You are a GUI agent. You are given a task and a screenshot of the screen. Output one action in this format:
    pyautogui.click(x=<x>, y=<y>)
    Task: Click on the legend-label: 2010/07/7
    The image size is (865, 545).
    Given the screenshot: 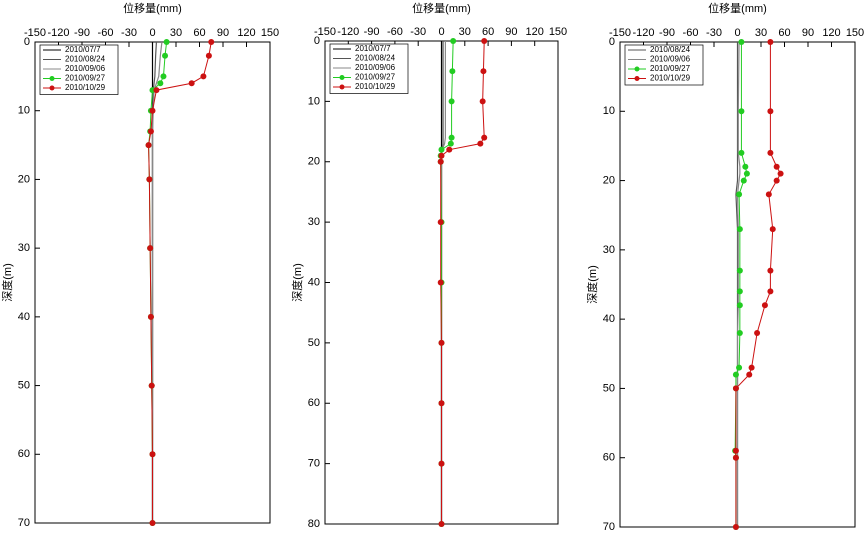 What is the action you would take?
    pyautogui.click(x=373, y=48)
    